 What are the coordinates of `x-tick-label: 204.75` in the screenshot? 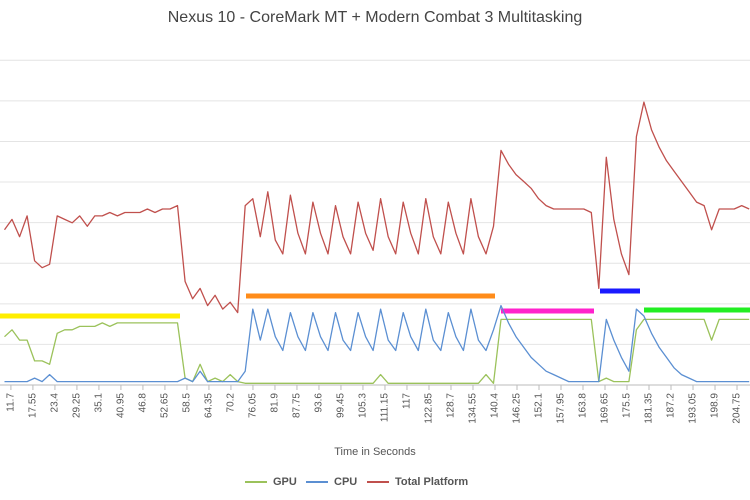 It's located at (737, 408).